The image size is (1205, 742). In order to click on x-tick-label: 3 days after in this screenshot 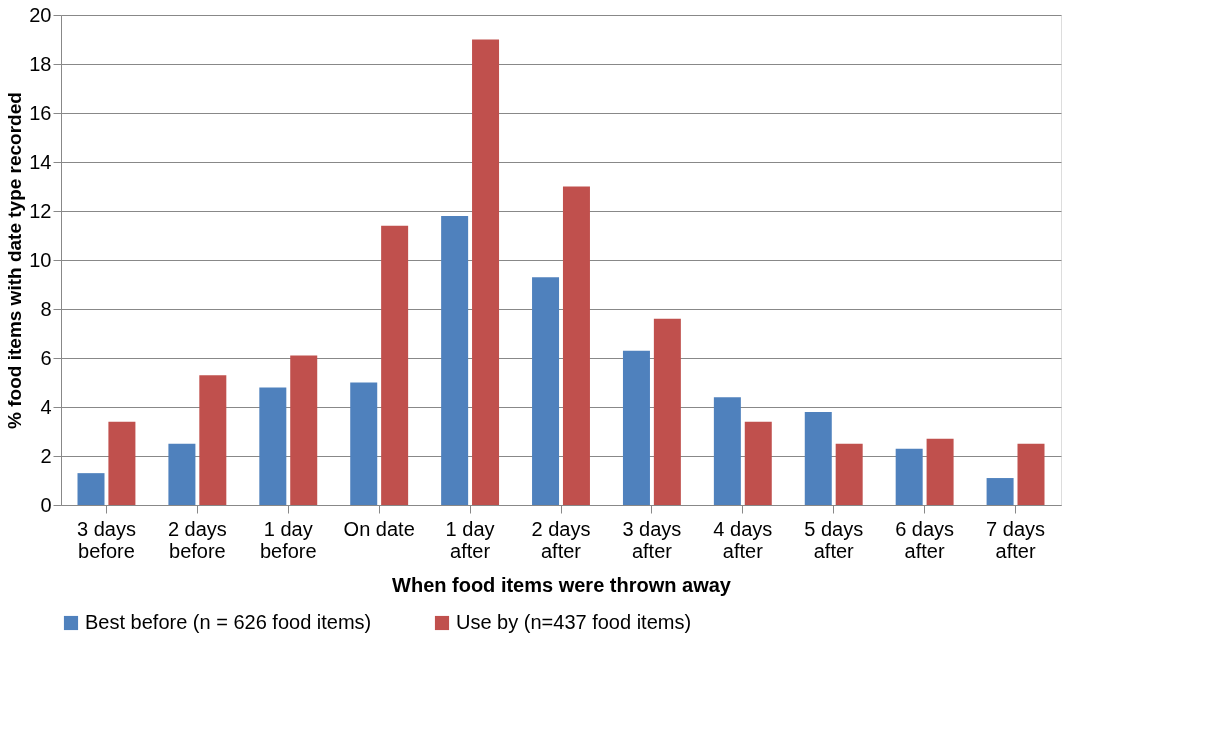, I will do `click(652, 539)`.